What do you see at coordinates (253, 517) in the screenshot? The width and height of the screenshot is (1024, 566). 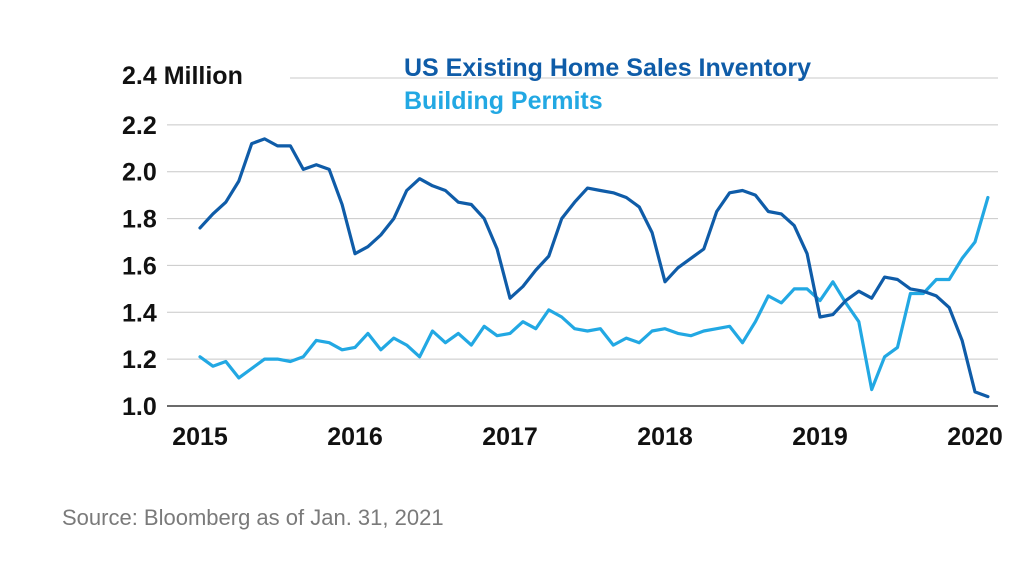 I see `source-note: Source: Bloomberg as of Jan. 31, 2021` at bounding box center [253, 517].